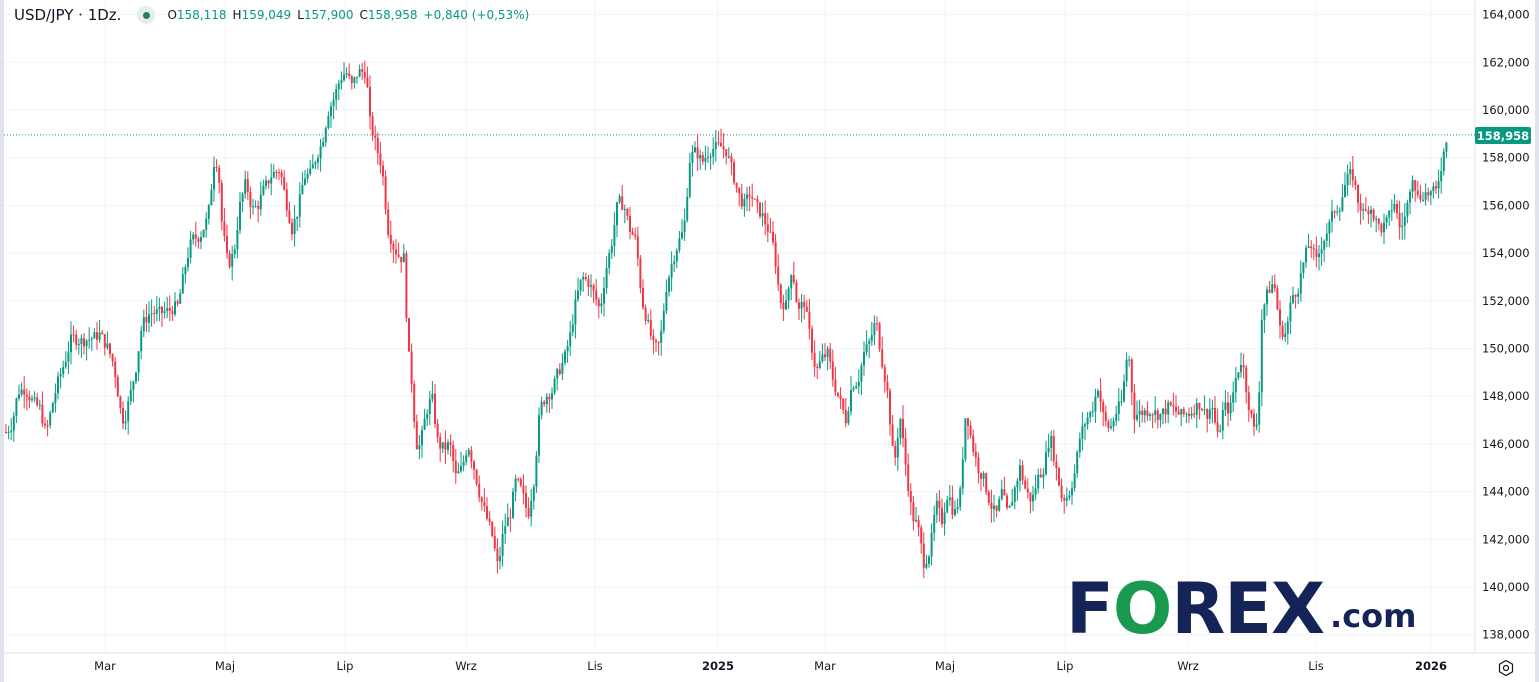 The width and height of the screenshot is (1539, 682). What do you see at coordinates (68, 15) in the screenshot?
I see `symbol-title: USD/JPY · 1Dz.` at bounding box center [68, 15].